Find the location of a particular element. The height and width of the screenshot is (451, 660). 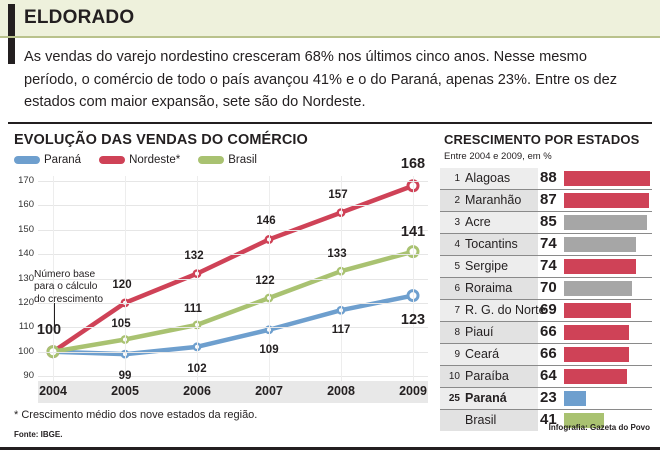

ranking-row: 2 Maranhão 87 is located at coordinates (546, 201).